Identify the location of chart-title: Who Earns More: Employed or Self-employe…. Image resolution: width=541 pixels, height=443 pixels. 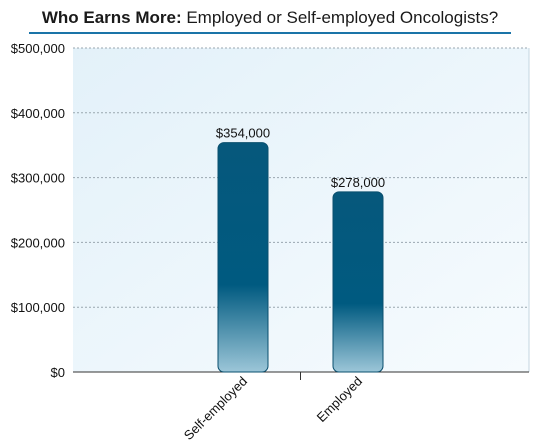
(270, 18).